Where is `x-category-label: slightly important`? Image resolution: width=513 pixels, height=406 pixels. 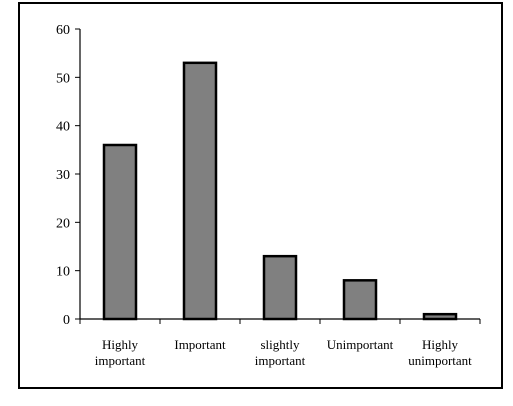 x-category-label: slightly important is located at coordinates (280, 352).